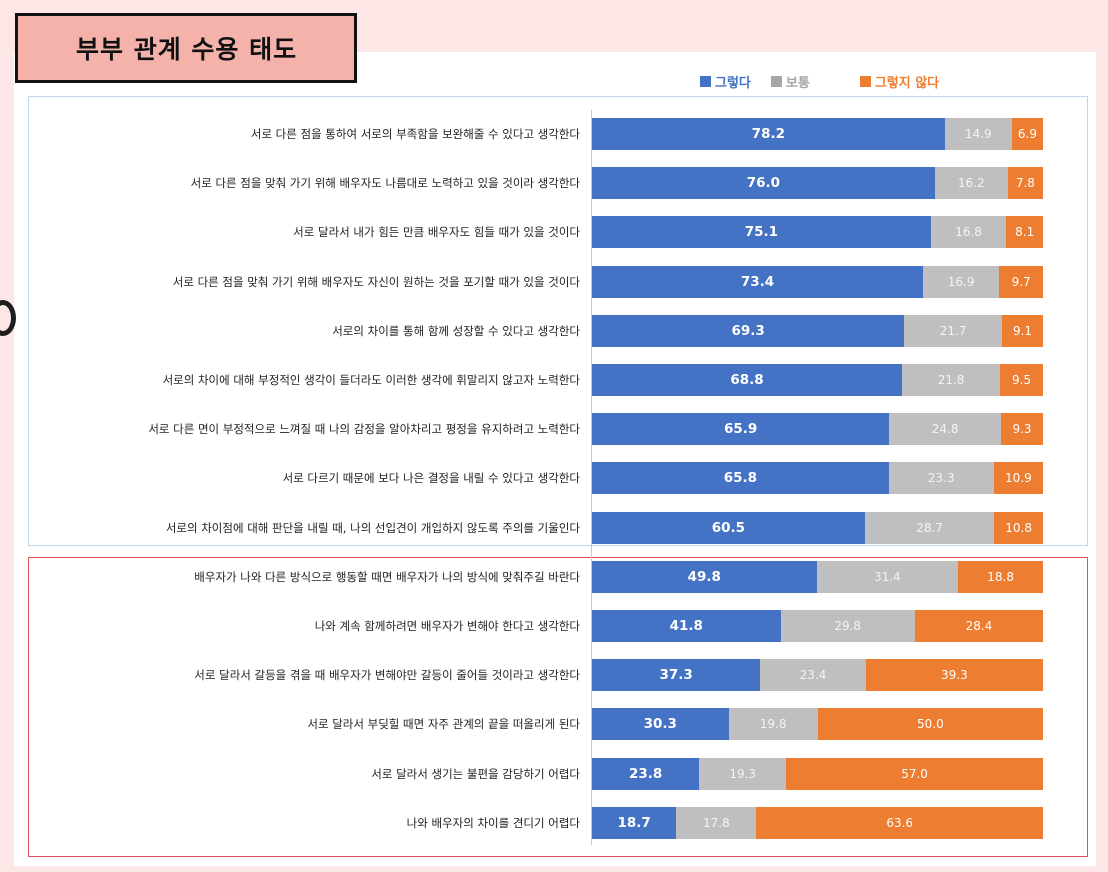 This screenshot has height=872, width=1108. I want to click on bar-segment-yes: 65.9, so click(741, 429).